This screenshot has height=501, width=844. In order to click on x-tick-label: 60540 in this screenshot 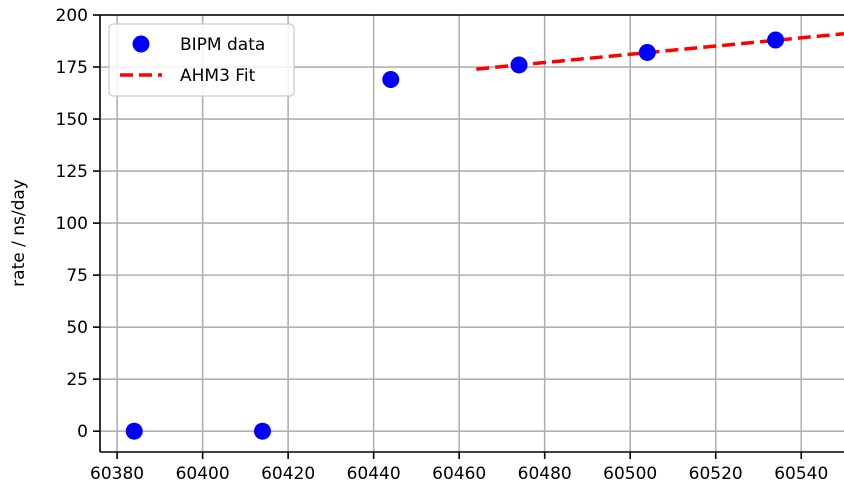, I will do `click(801, 474)`.